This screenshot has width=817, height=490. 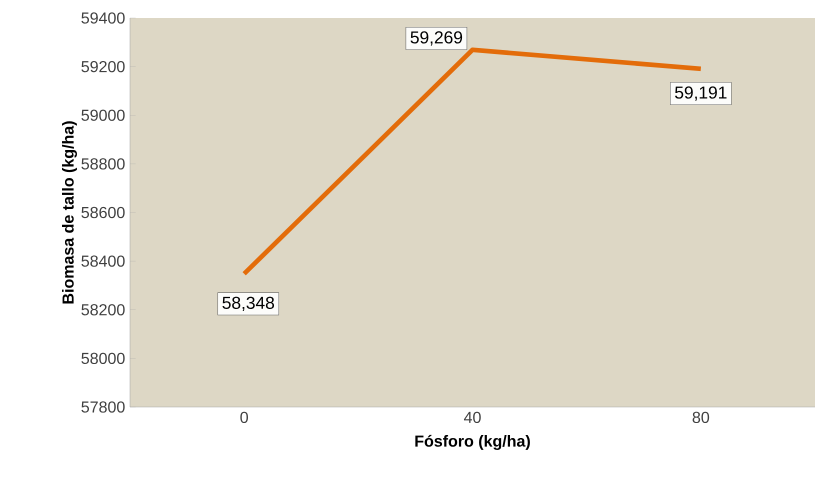 What do you see at coordinates (244, 418) in the screenshot?
I see `x-tick-label: 0` at bounding box center [244, 418].